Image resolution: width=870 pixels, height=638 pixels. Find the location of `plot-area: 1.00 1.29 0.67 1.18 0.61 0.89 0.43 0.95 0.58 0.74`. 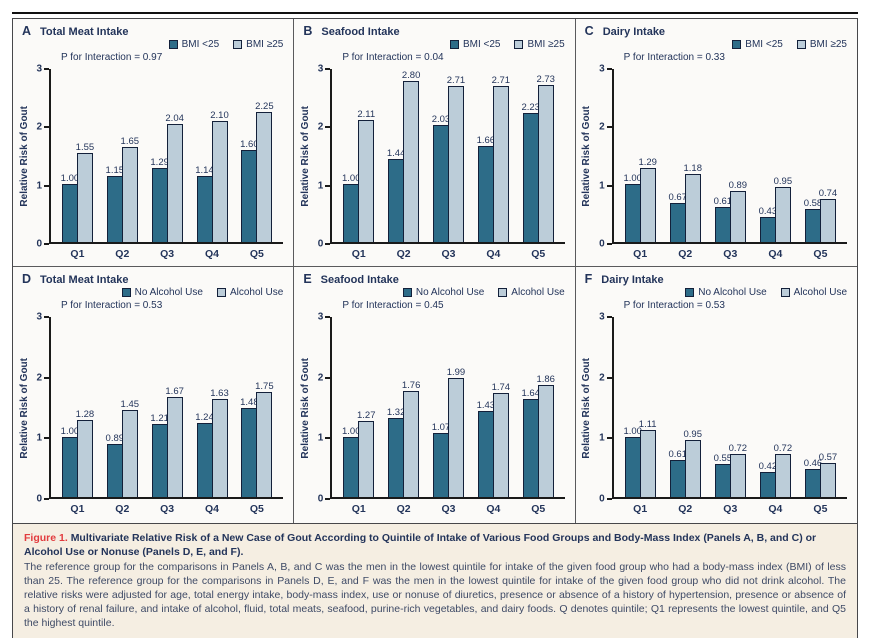

plot-area: 1.00 1.29 0.67 1.18 0.61 0.89 0.43 0.95 0.58 0.74 is located at coordinates (729, 156).